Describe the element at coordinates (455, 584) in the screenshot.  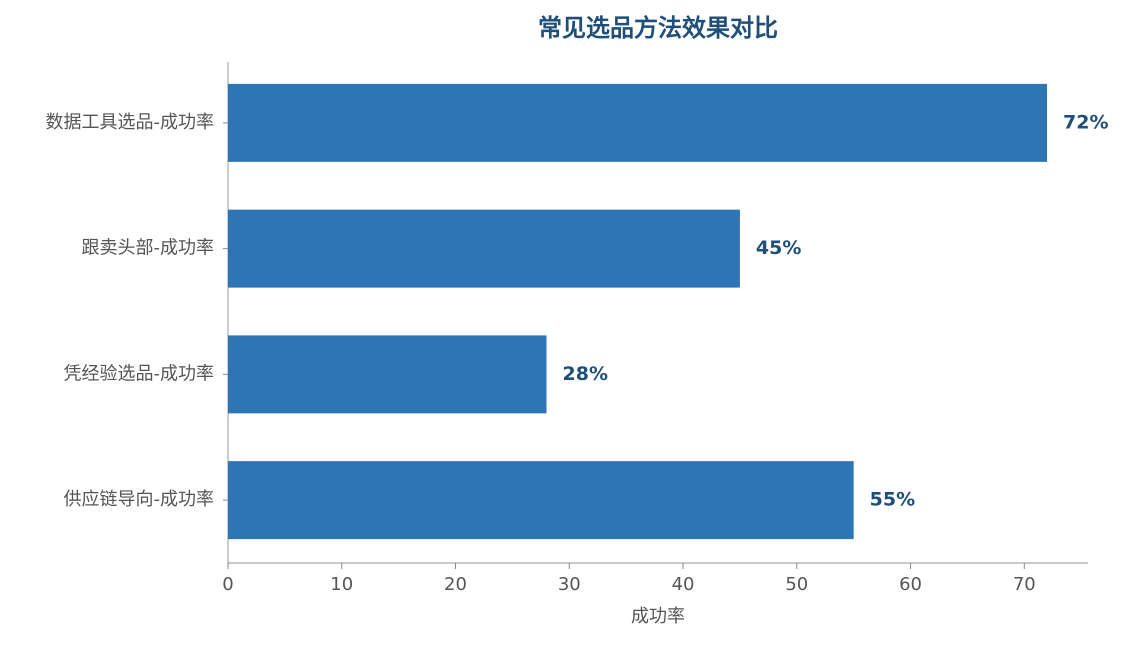
I see `x-tick-label: 20` at that location.